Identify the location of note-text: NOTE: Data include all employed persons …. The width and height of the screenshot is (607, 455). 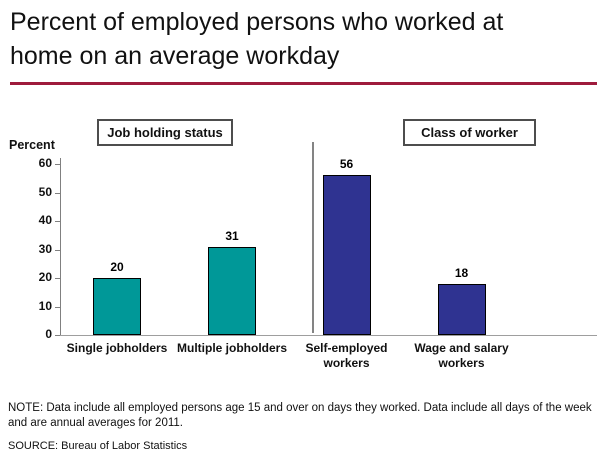
(300, 415).